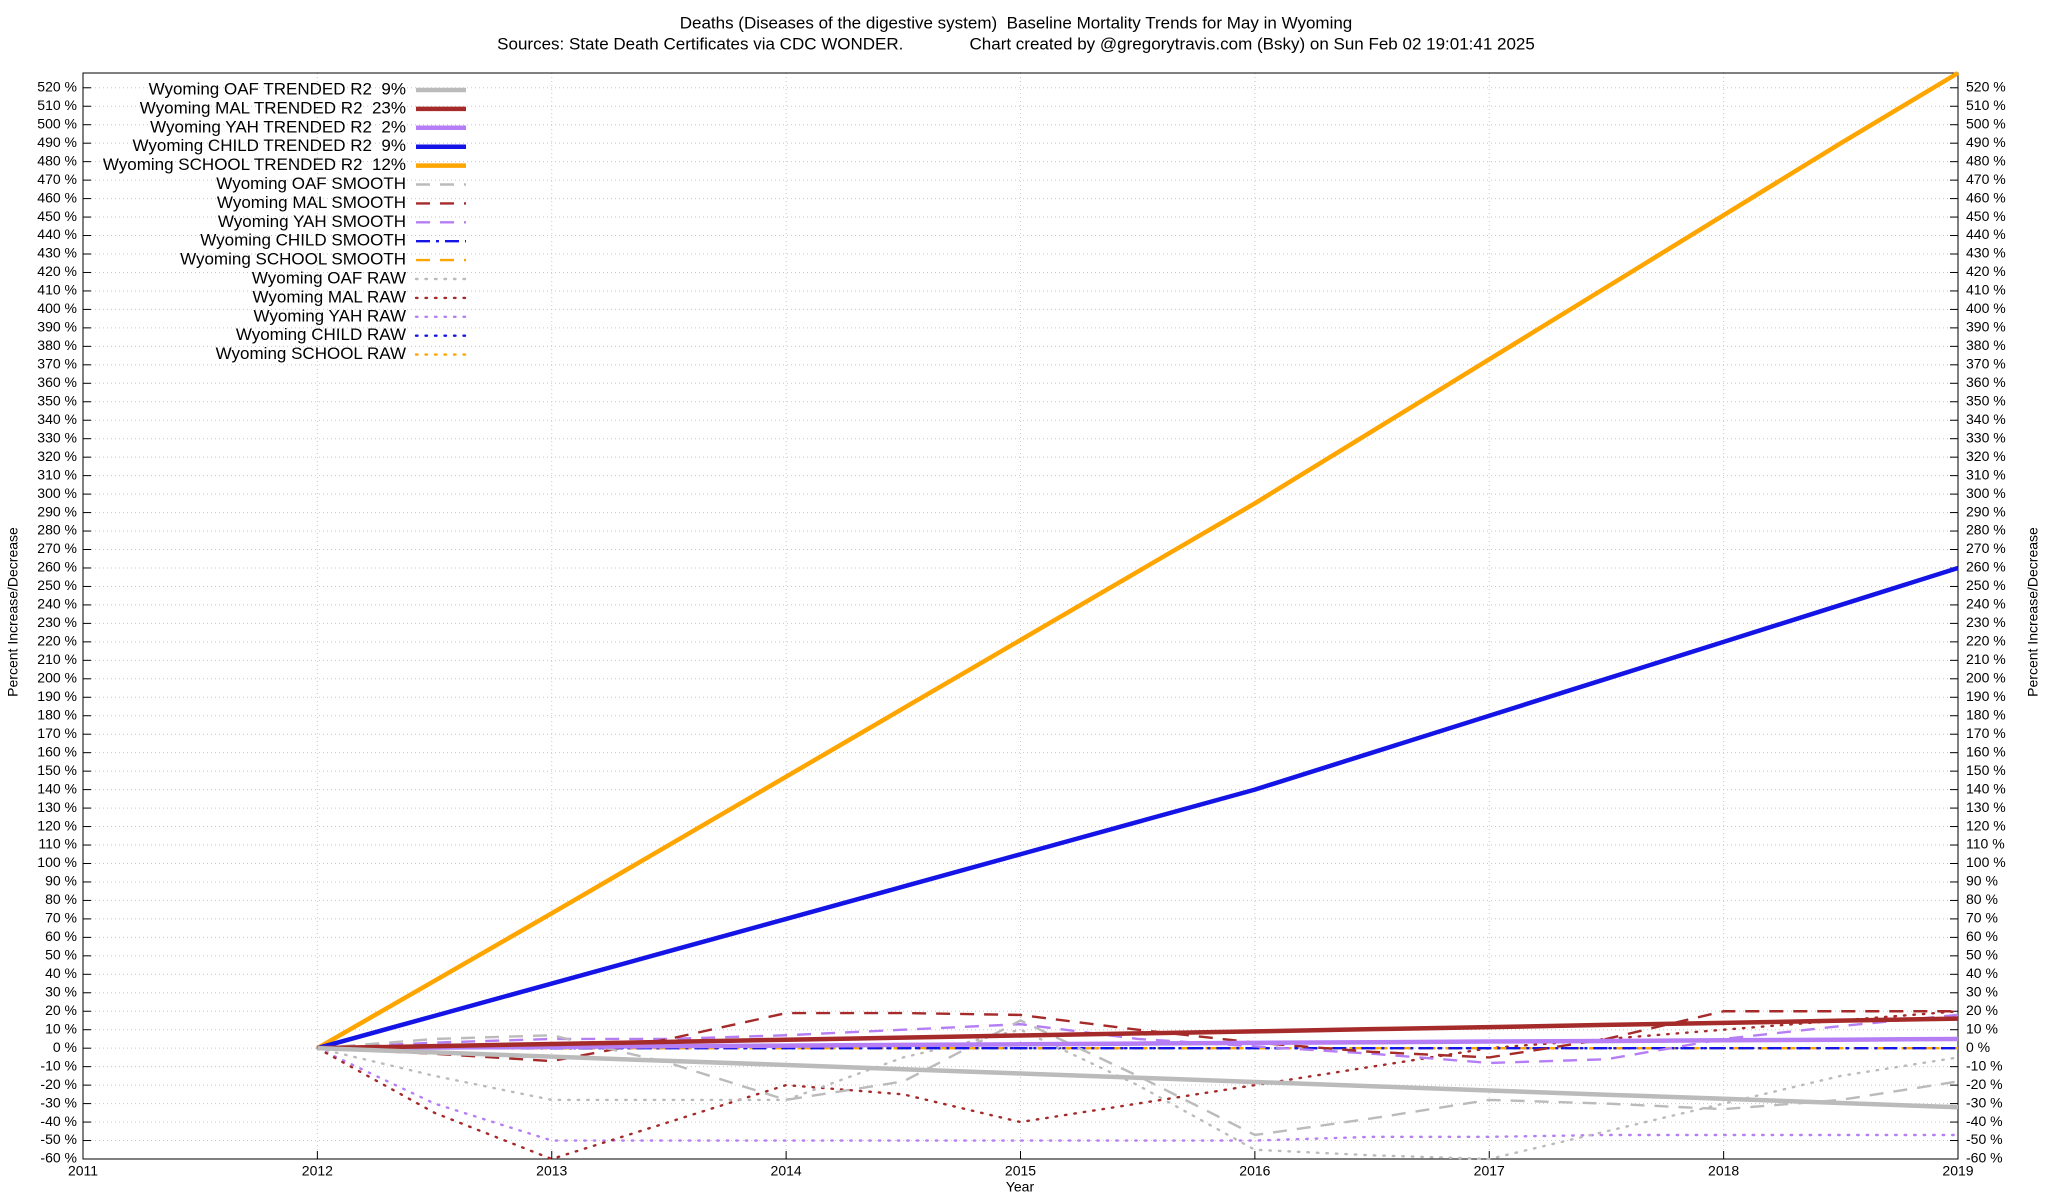 This screenshot has height=1200, width=2048. Describe the element at coordinates (57, 437) in the screenshot. I see `y-tick-label: 330 %` at that location.